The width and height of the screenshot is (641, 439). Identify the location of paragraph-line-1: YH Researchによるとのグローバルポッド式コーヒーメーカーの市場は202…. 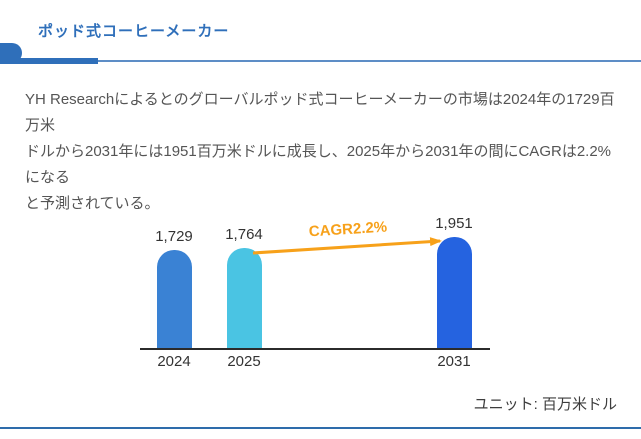
(320, 112).